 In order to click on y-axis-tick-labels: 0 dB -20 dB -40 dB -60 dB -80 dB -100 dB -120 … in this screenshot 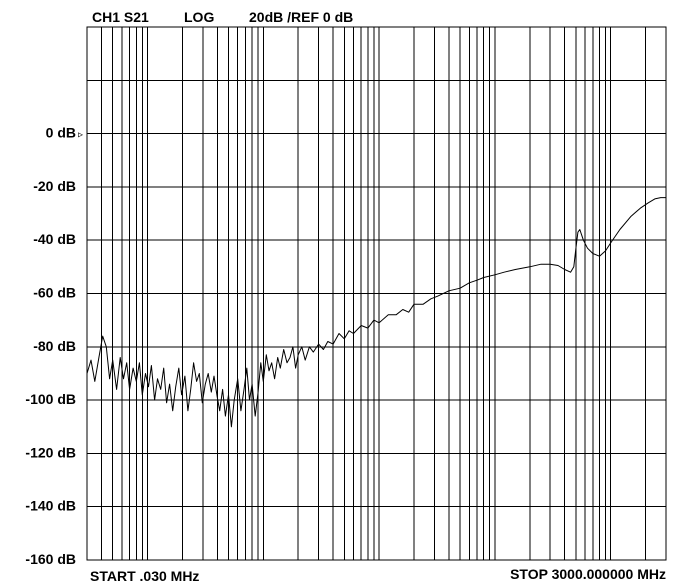, I will do `click(50, 346)`.